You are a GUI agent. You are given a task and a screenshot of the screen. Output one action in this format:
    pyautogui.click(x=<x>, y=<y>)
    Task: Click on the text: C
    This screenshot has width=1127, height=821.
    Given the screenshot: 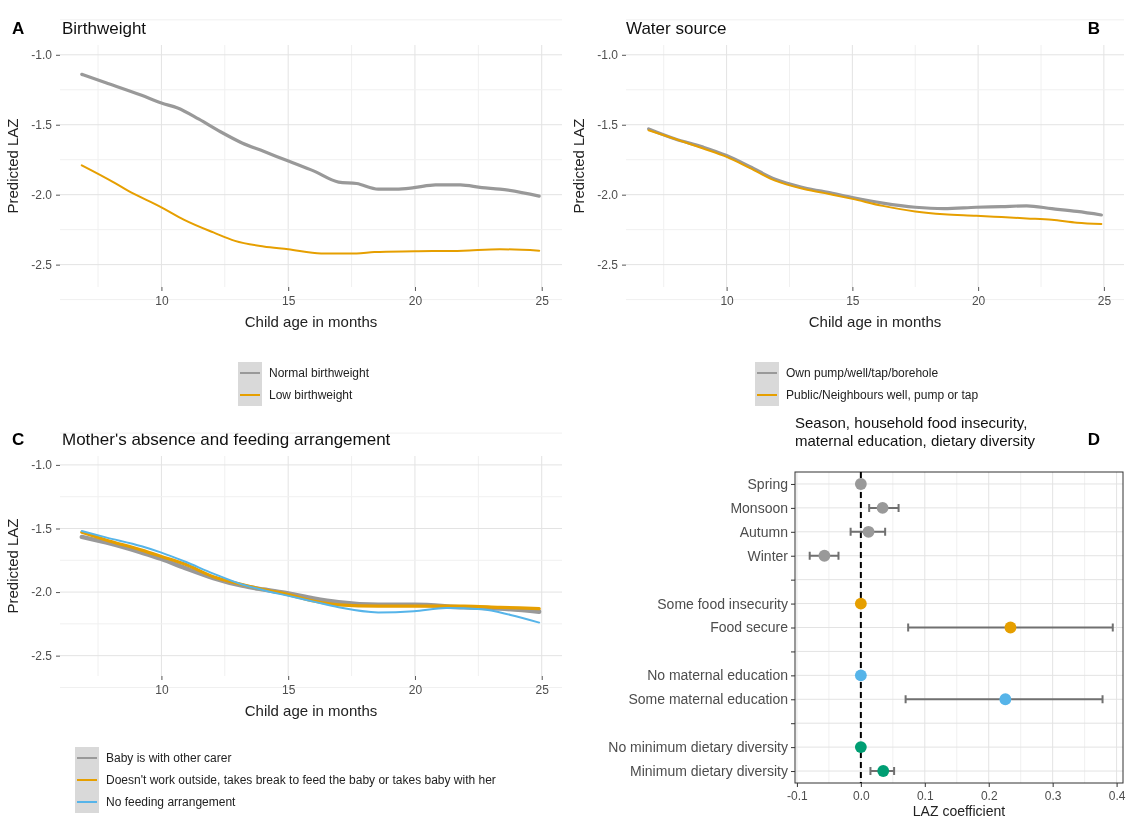 What is the action you would take?
    pyautogui.click(x=18, y=439)
    